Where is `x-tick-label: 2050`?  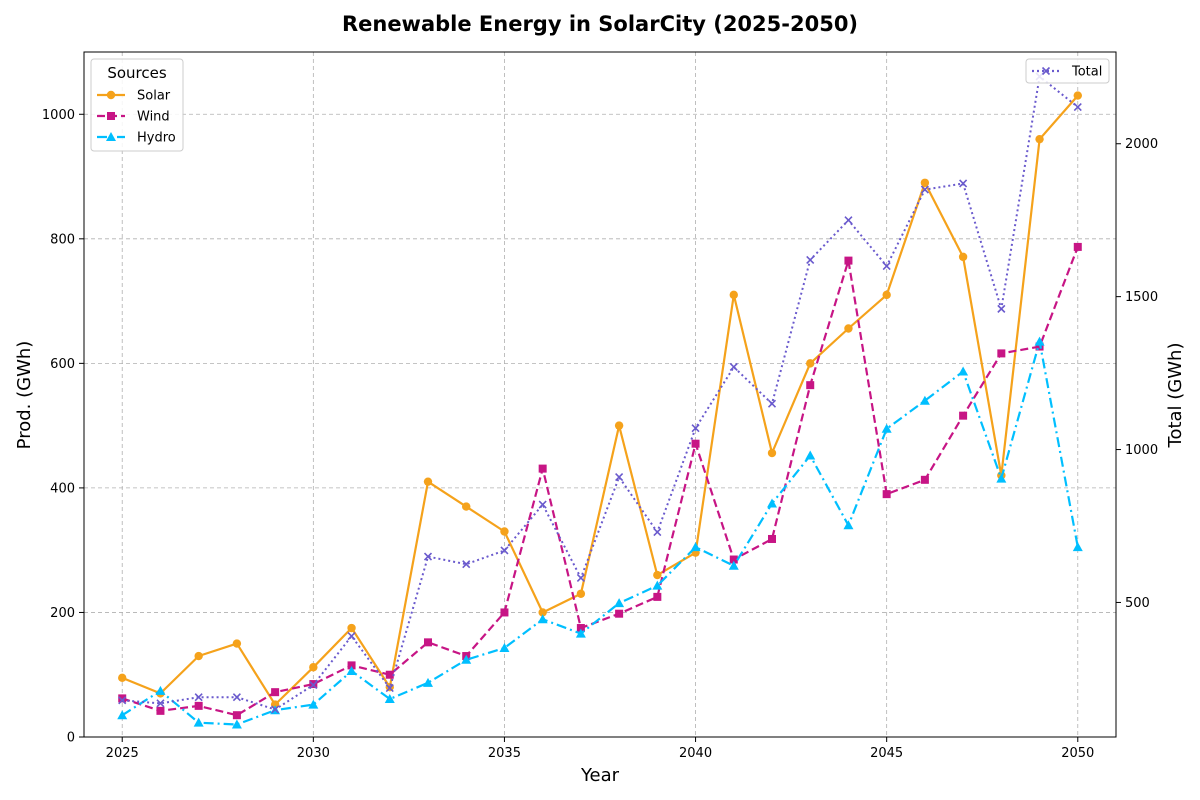
x-tick-label: 2050 is located at coordinates (1077, 753).